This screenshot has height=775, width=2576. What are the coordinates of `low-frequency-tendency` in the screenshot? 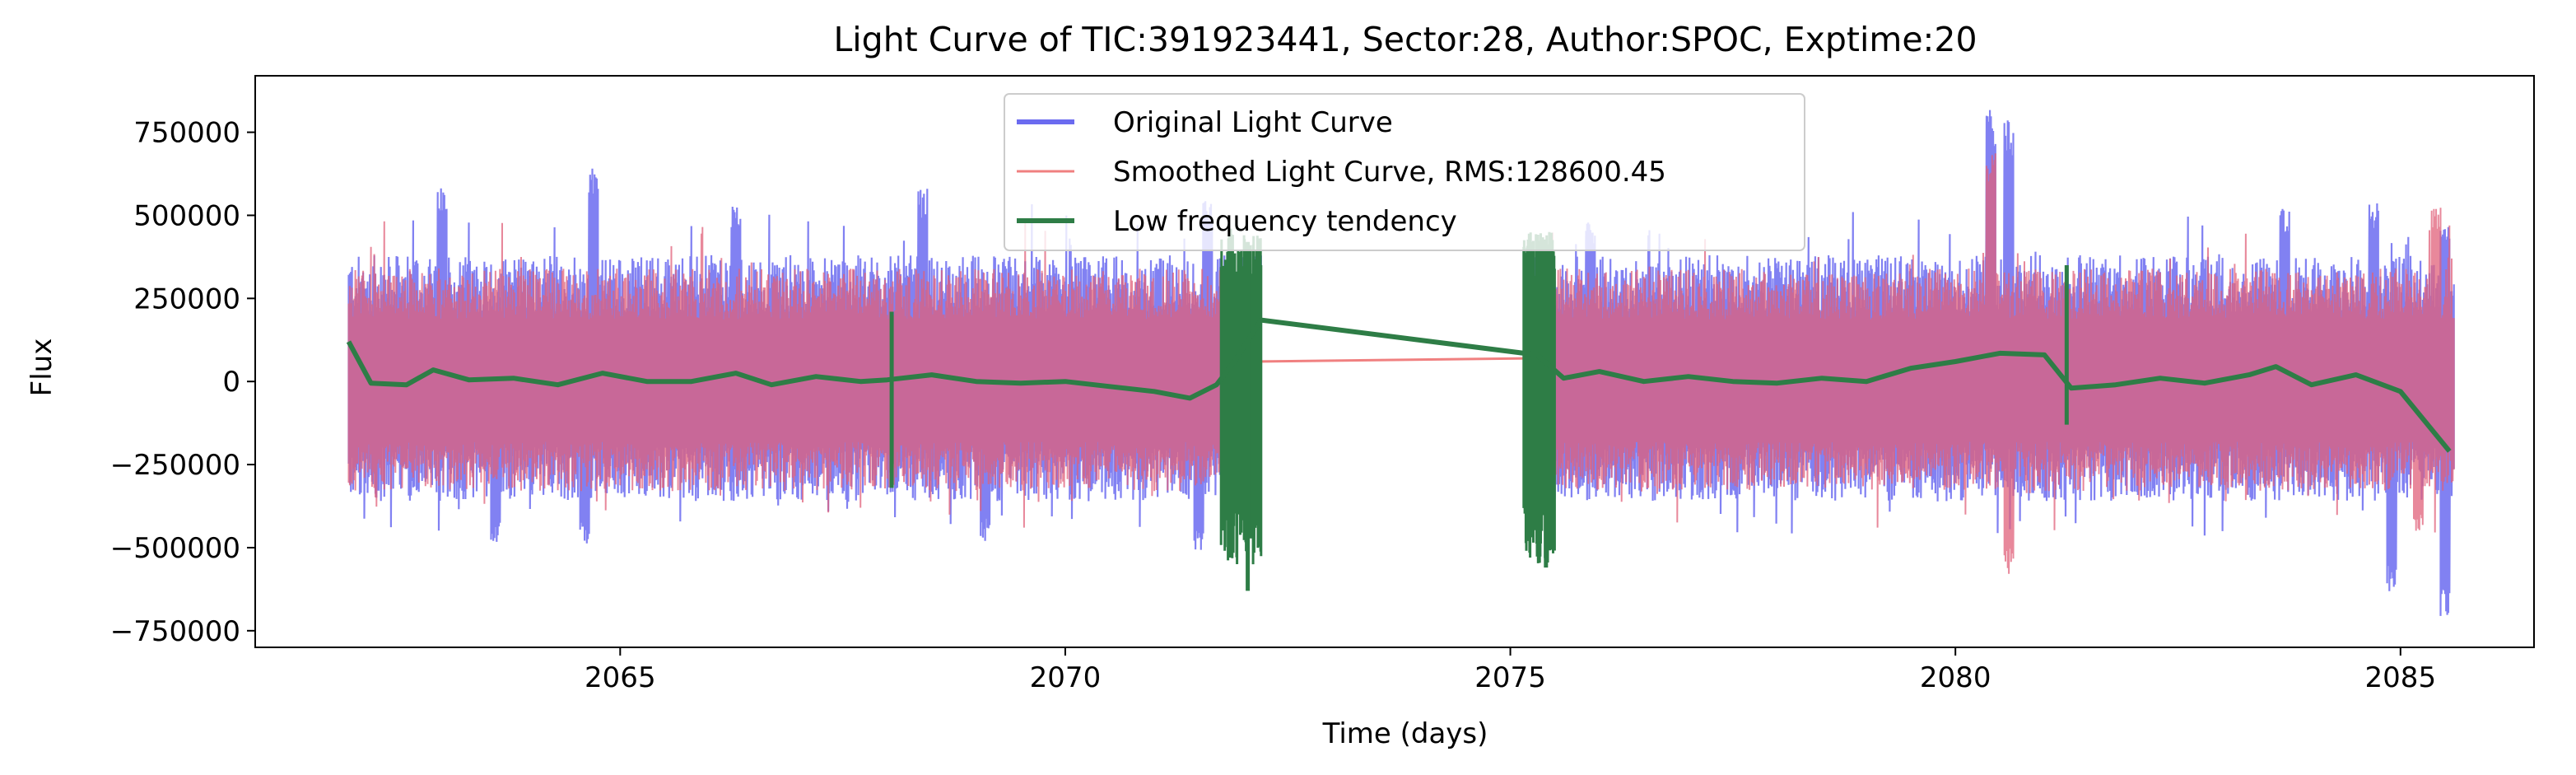 It's located at (1399, 385).